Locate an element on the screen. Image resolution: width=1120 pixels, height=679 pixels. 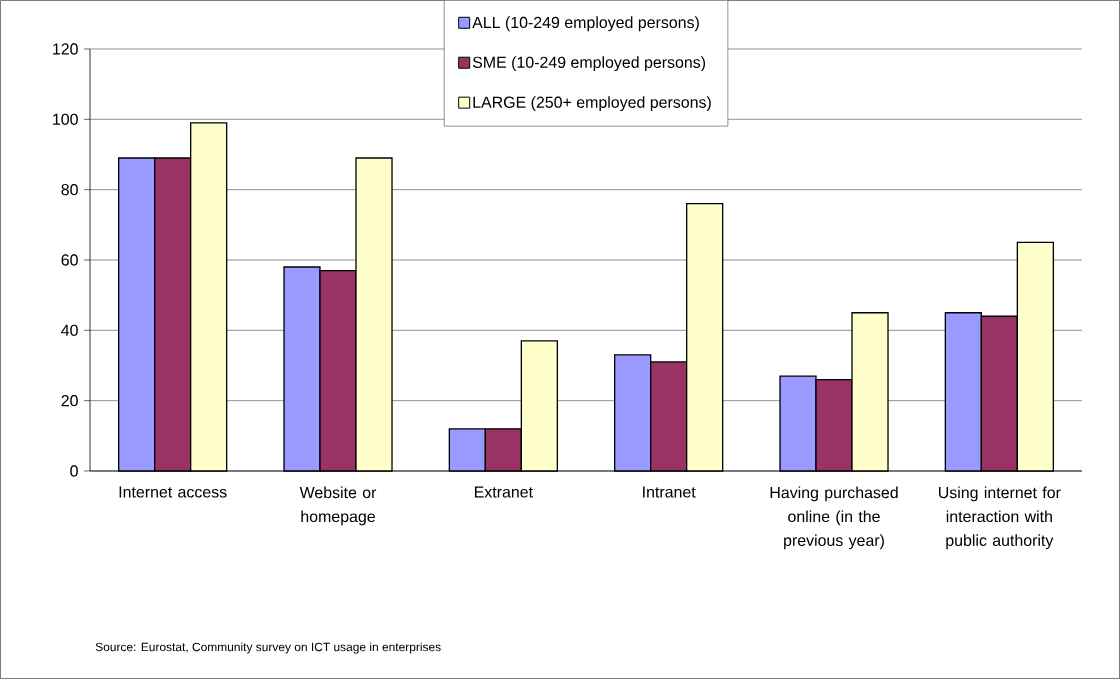
y-tick-label: 60 is located at coordinates (69, 260).